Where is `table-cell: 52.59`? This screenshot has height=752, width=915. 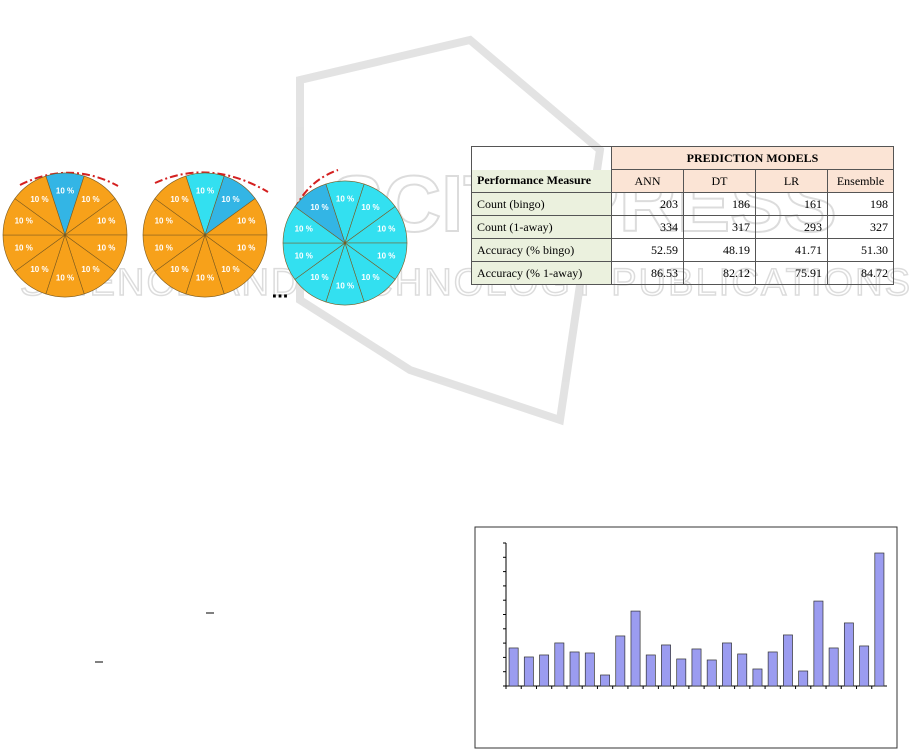 table-cell: 52.59 is located at coordinates (647, 250).